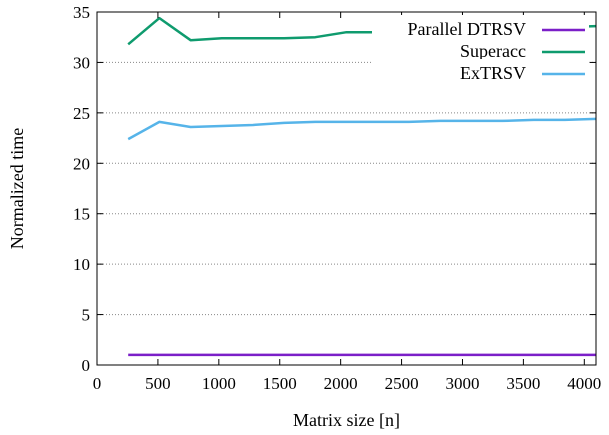 The height and width of the screenshot is (435, 609). Describe the element at coordinates (86, 365) in the screenshot. I see `y-tick-label: 0` at that location.